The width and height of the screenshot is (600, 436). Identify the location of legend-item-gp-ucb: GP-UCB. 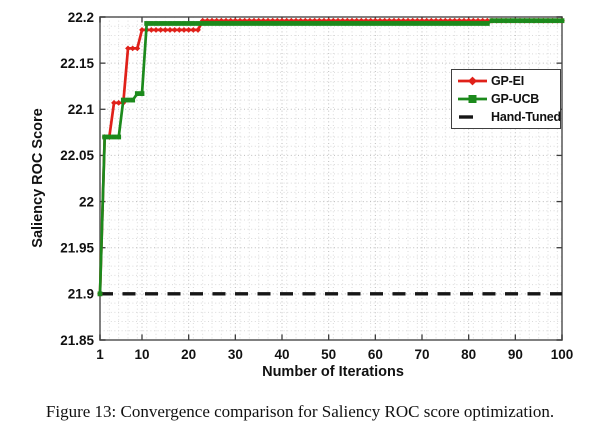
(508, 99).